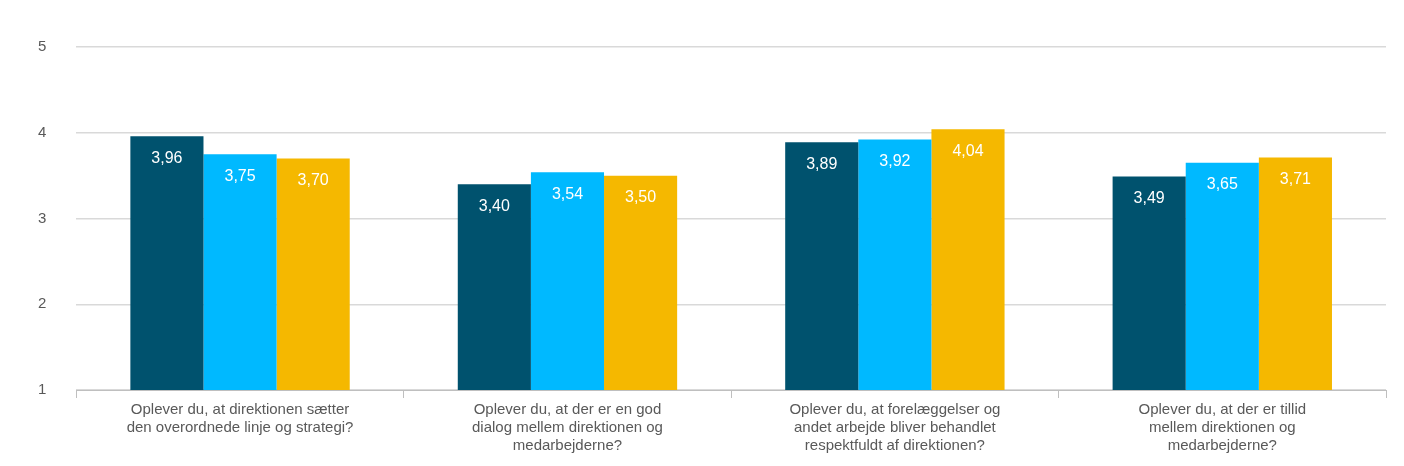 The width and height of the screenshot is (1404, 466). I want to click on data-label: 3,50, so click(641, 197).